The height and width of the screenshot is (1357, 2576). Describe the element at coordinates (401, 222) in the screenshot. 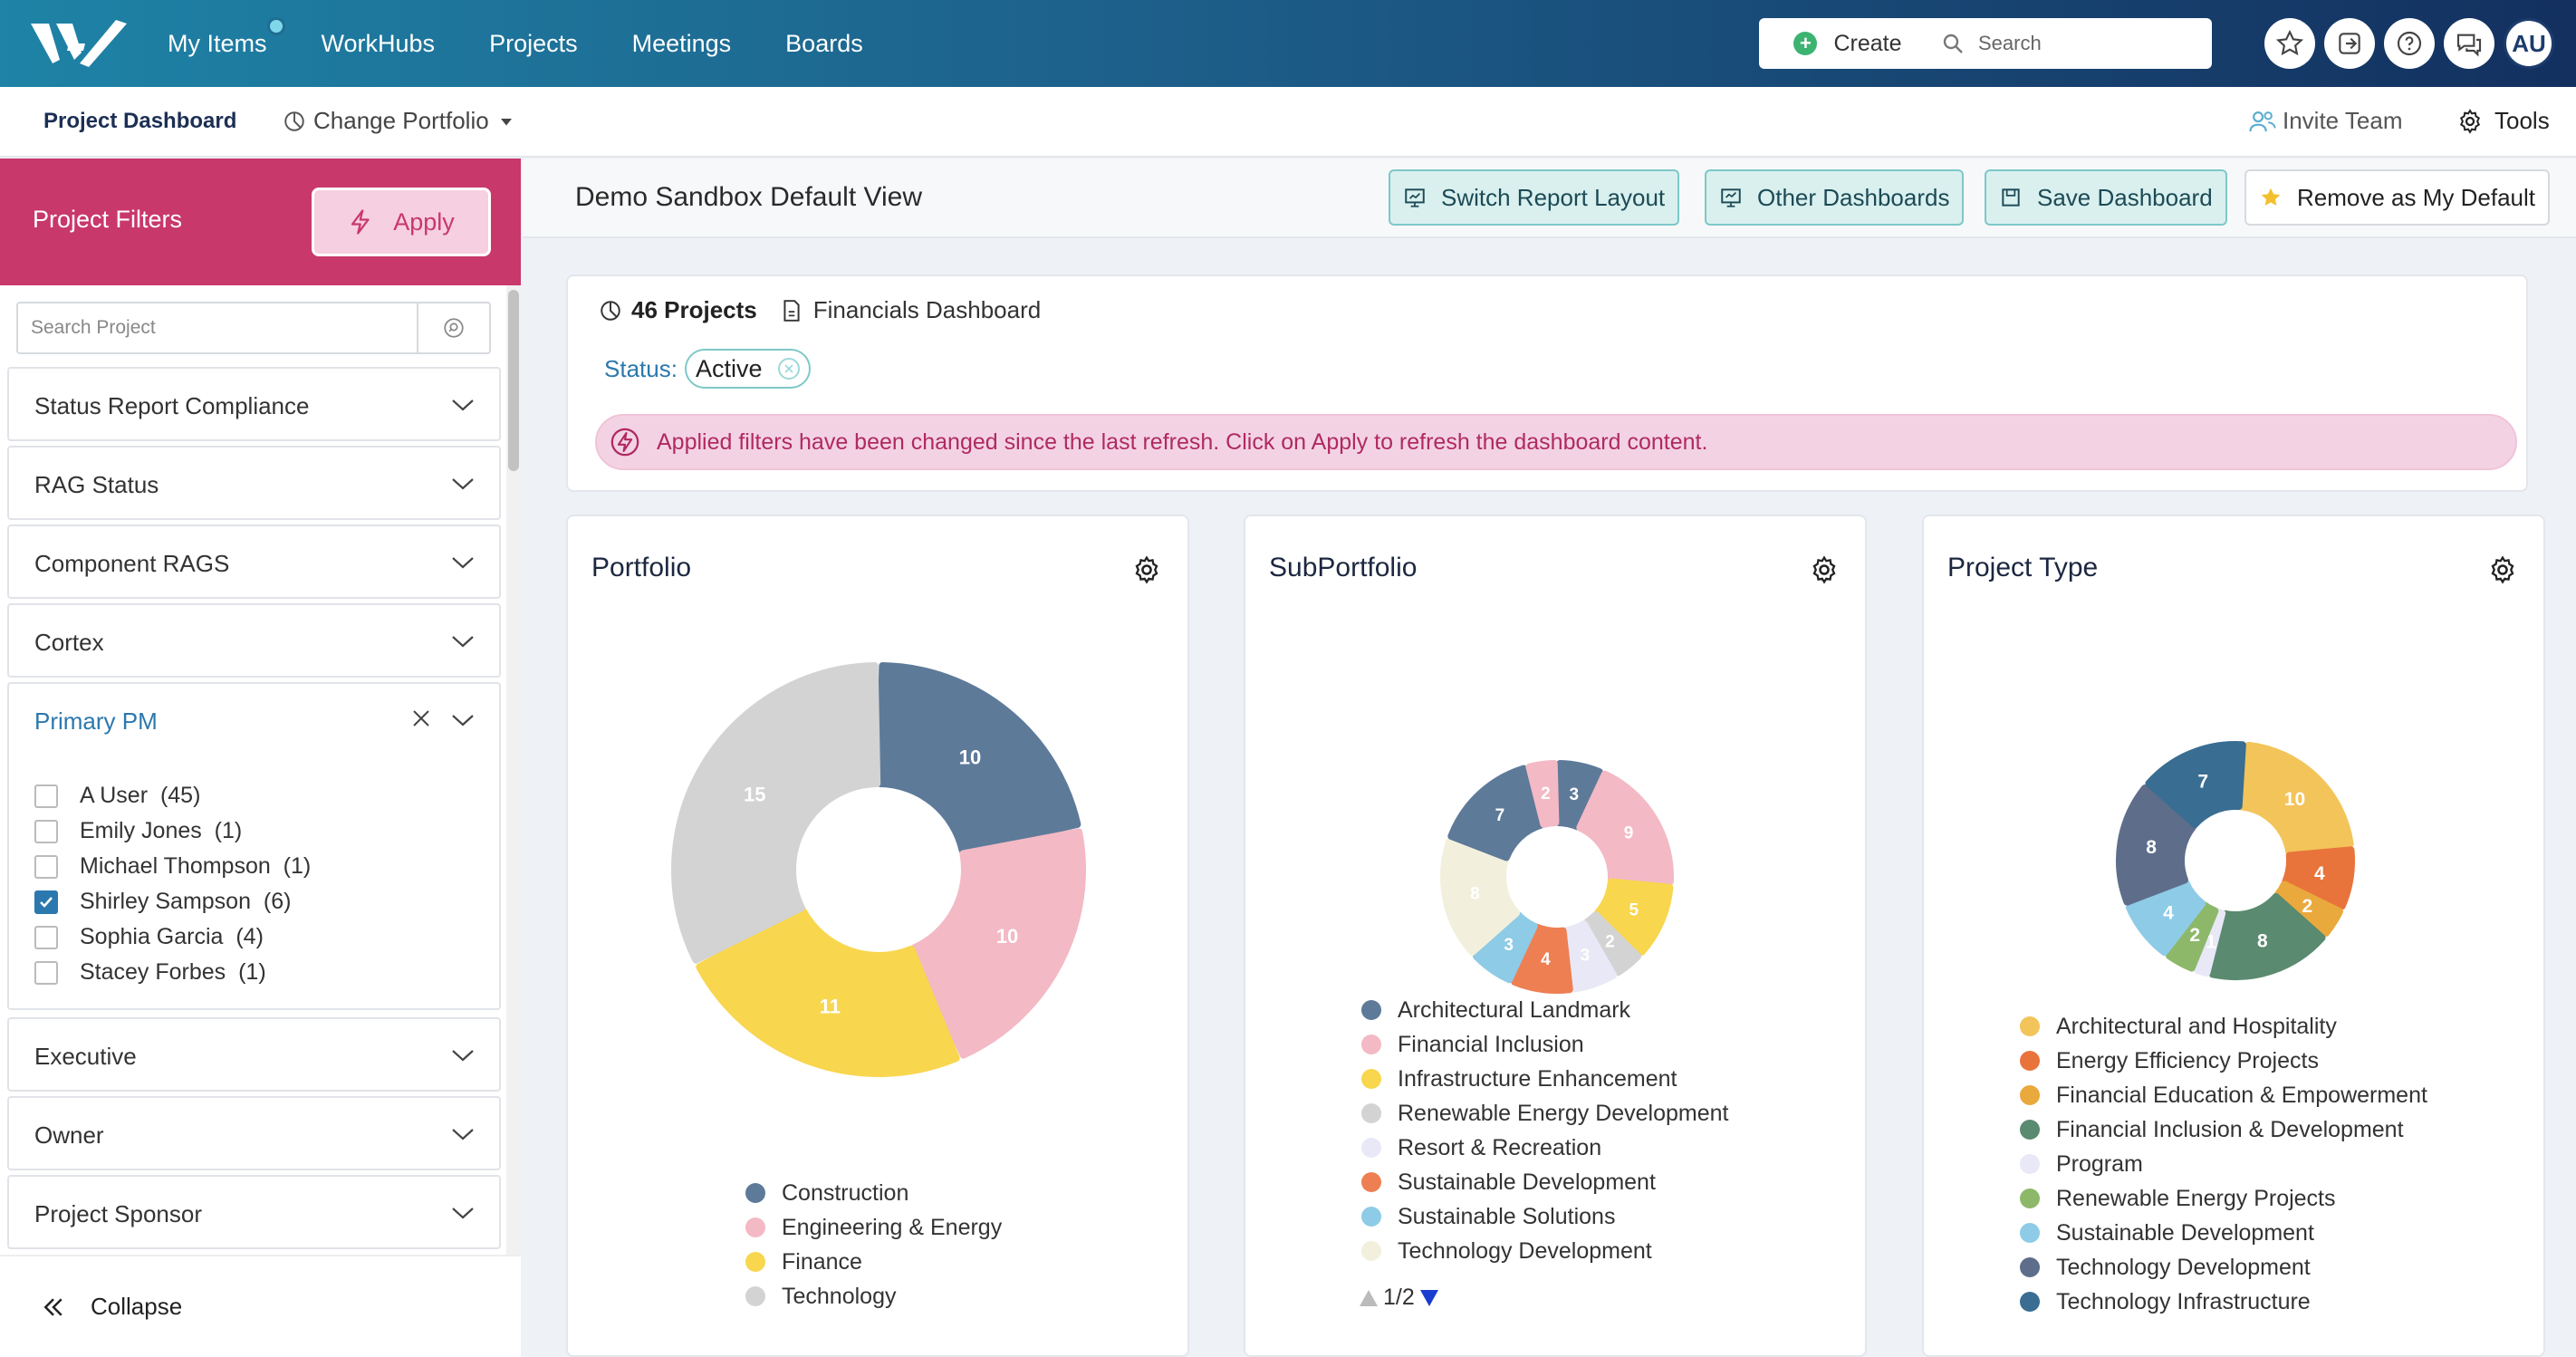

I see `apply-button: Apply` at that location.